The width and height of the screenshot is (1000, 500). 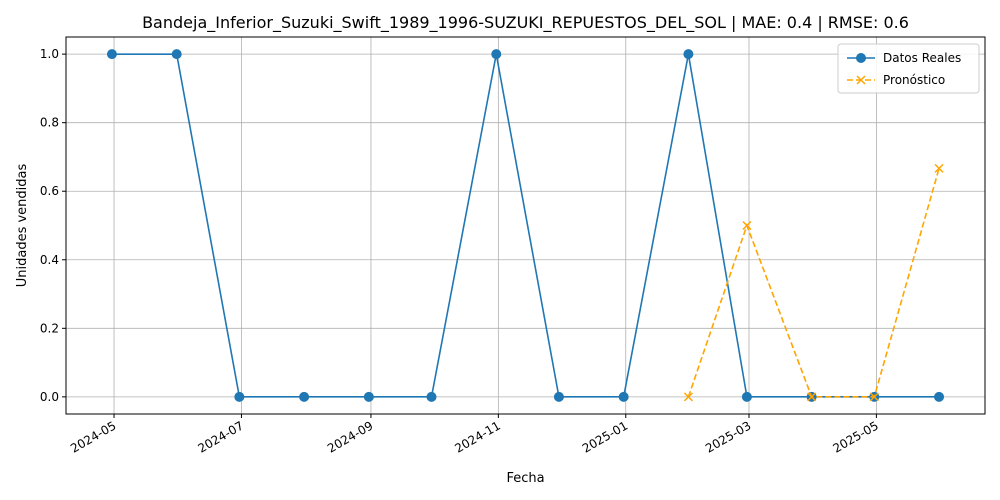 I want to click on legend-item: Pronóstico, so click(x=896, y=80).